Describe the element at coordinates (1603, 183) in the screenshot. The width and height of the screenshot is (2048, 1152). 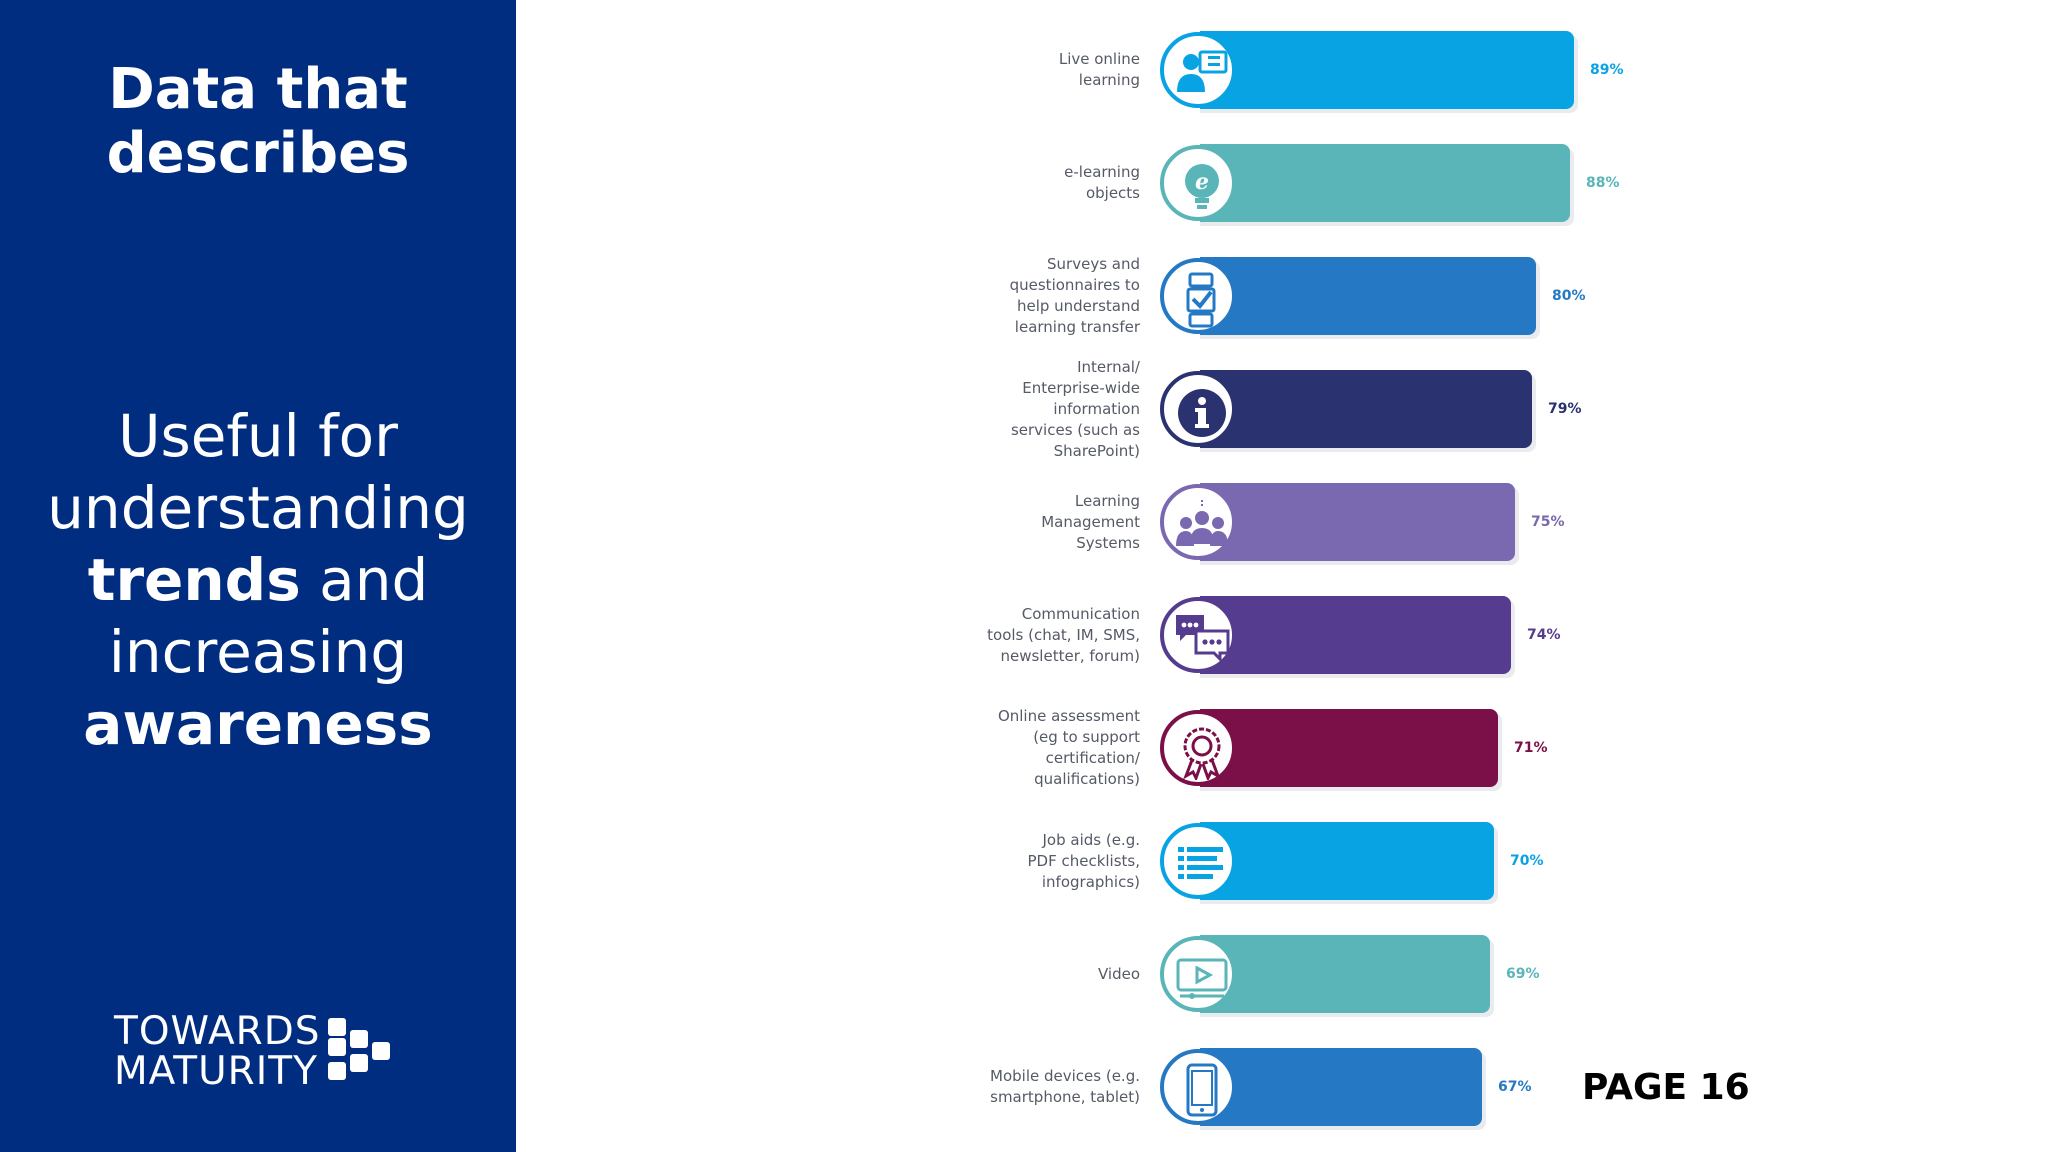
I see `bar-value-label: 88%` at that location.